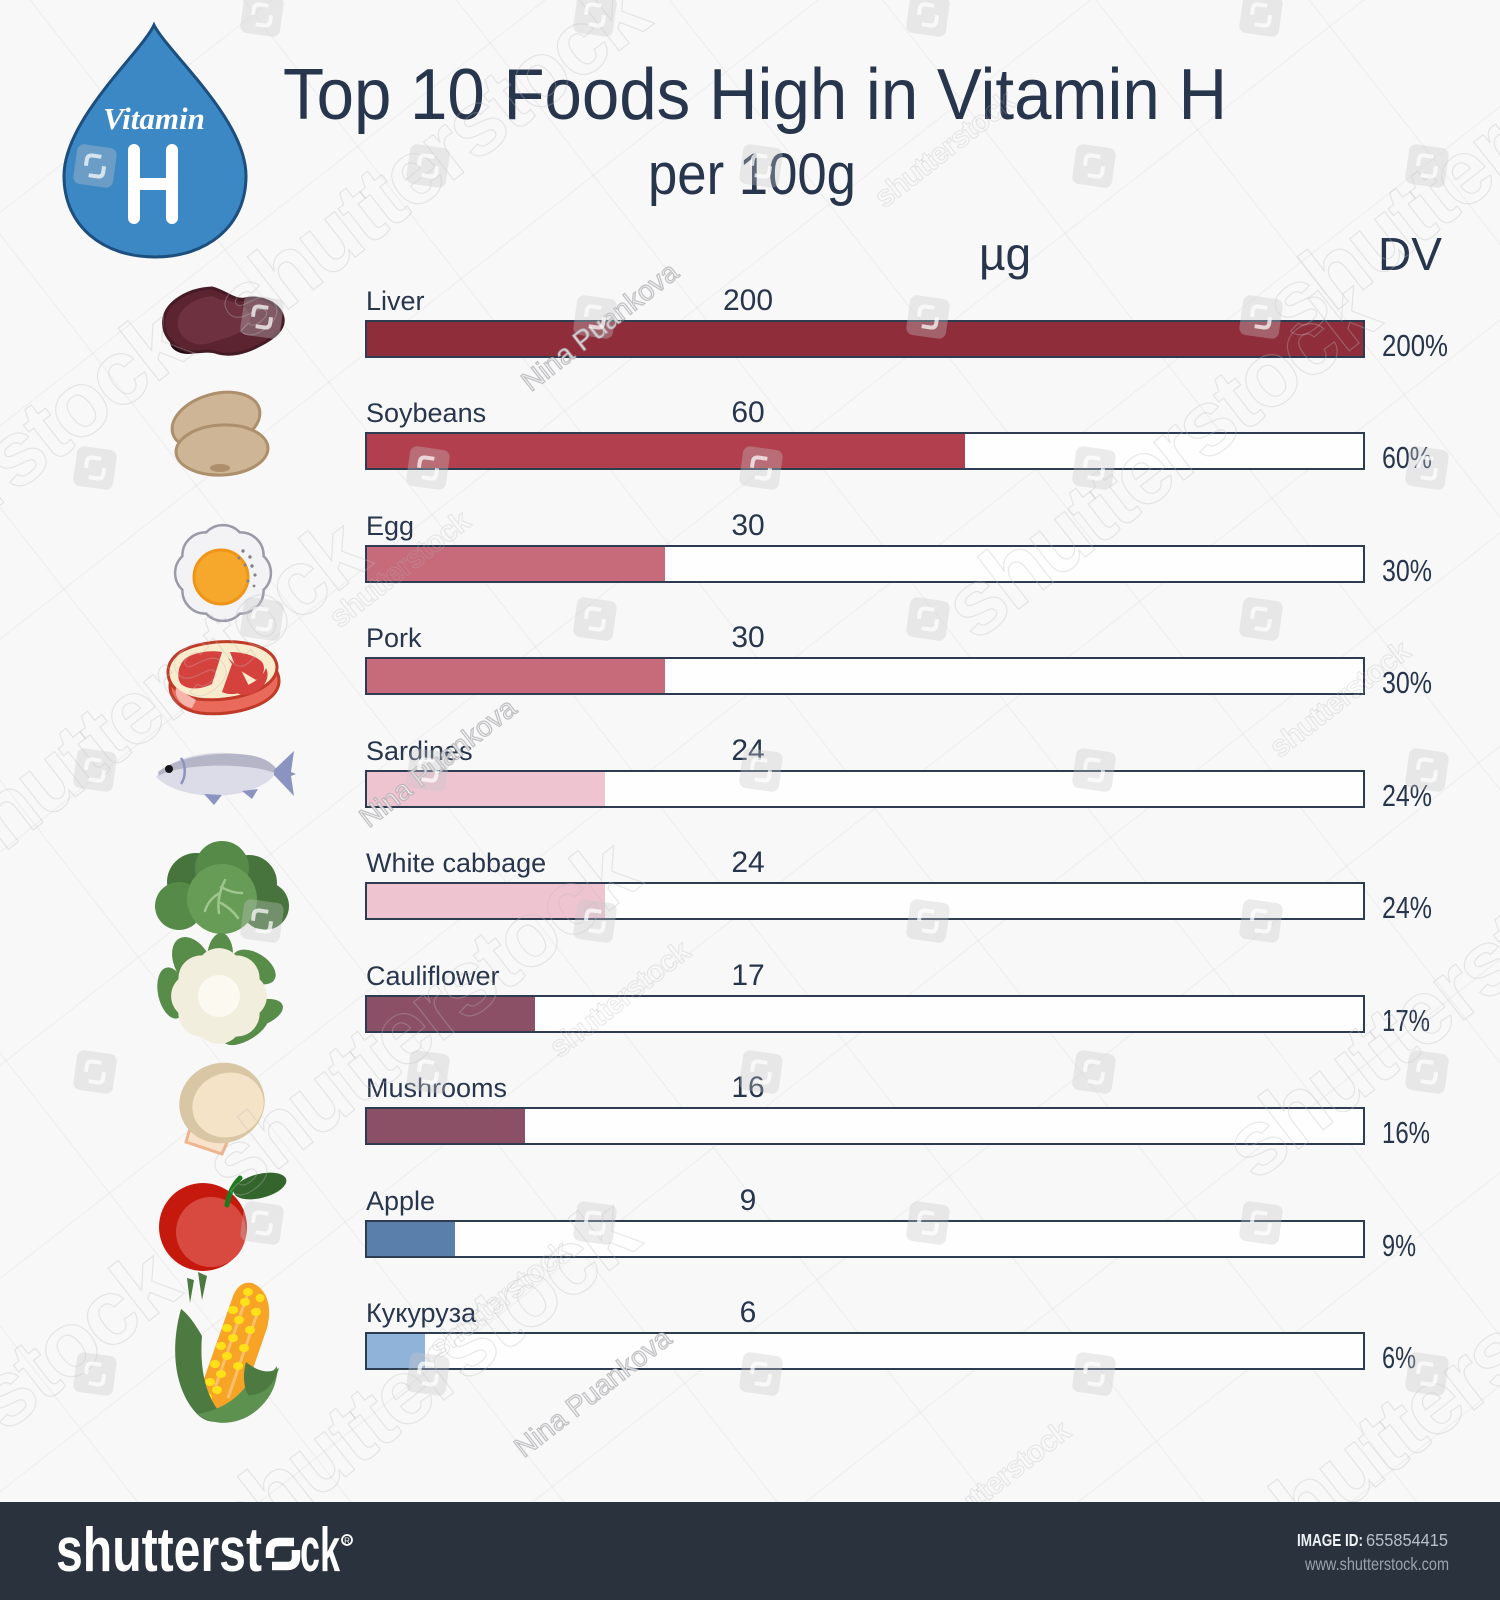  I want to click on svg-text: 17, so click(747, 975).